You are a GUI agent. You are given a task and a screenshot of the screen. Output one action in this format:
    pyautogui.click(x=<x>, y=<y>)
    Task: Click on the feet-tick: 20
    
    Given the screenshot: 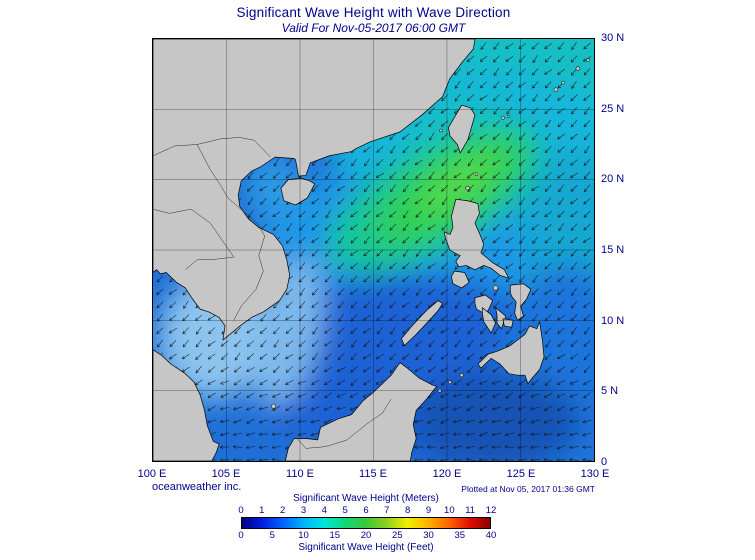 What is the action you would take?
    pyautogui.click(x=366, y=535)
    